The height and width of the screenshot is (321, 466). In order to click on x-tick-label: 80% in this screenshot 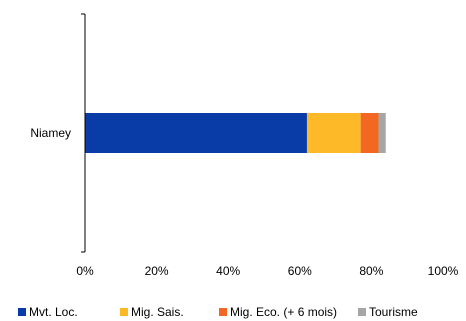, I will do `click(371, 271)`.